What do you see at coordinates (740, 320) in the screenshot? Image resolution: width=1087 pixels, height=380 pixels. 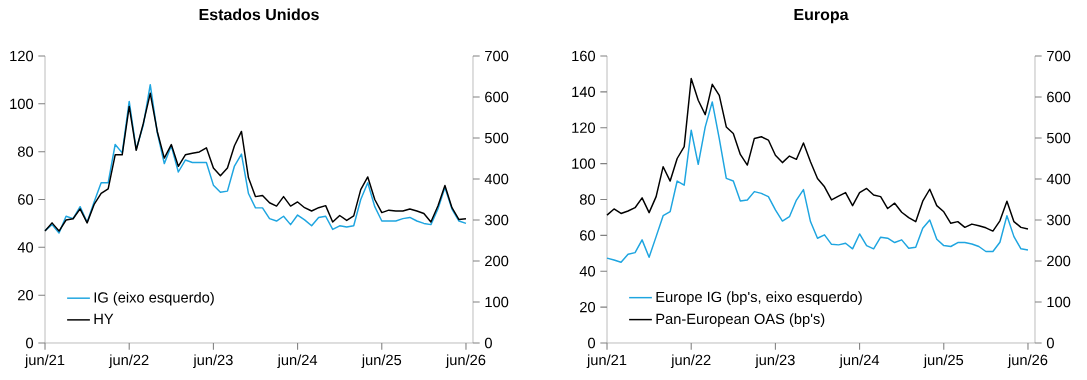 I see `legend-label: Pan-European OAS (bp's)` at bounding box center [740, 320].